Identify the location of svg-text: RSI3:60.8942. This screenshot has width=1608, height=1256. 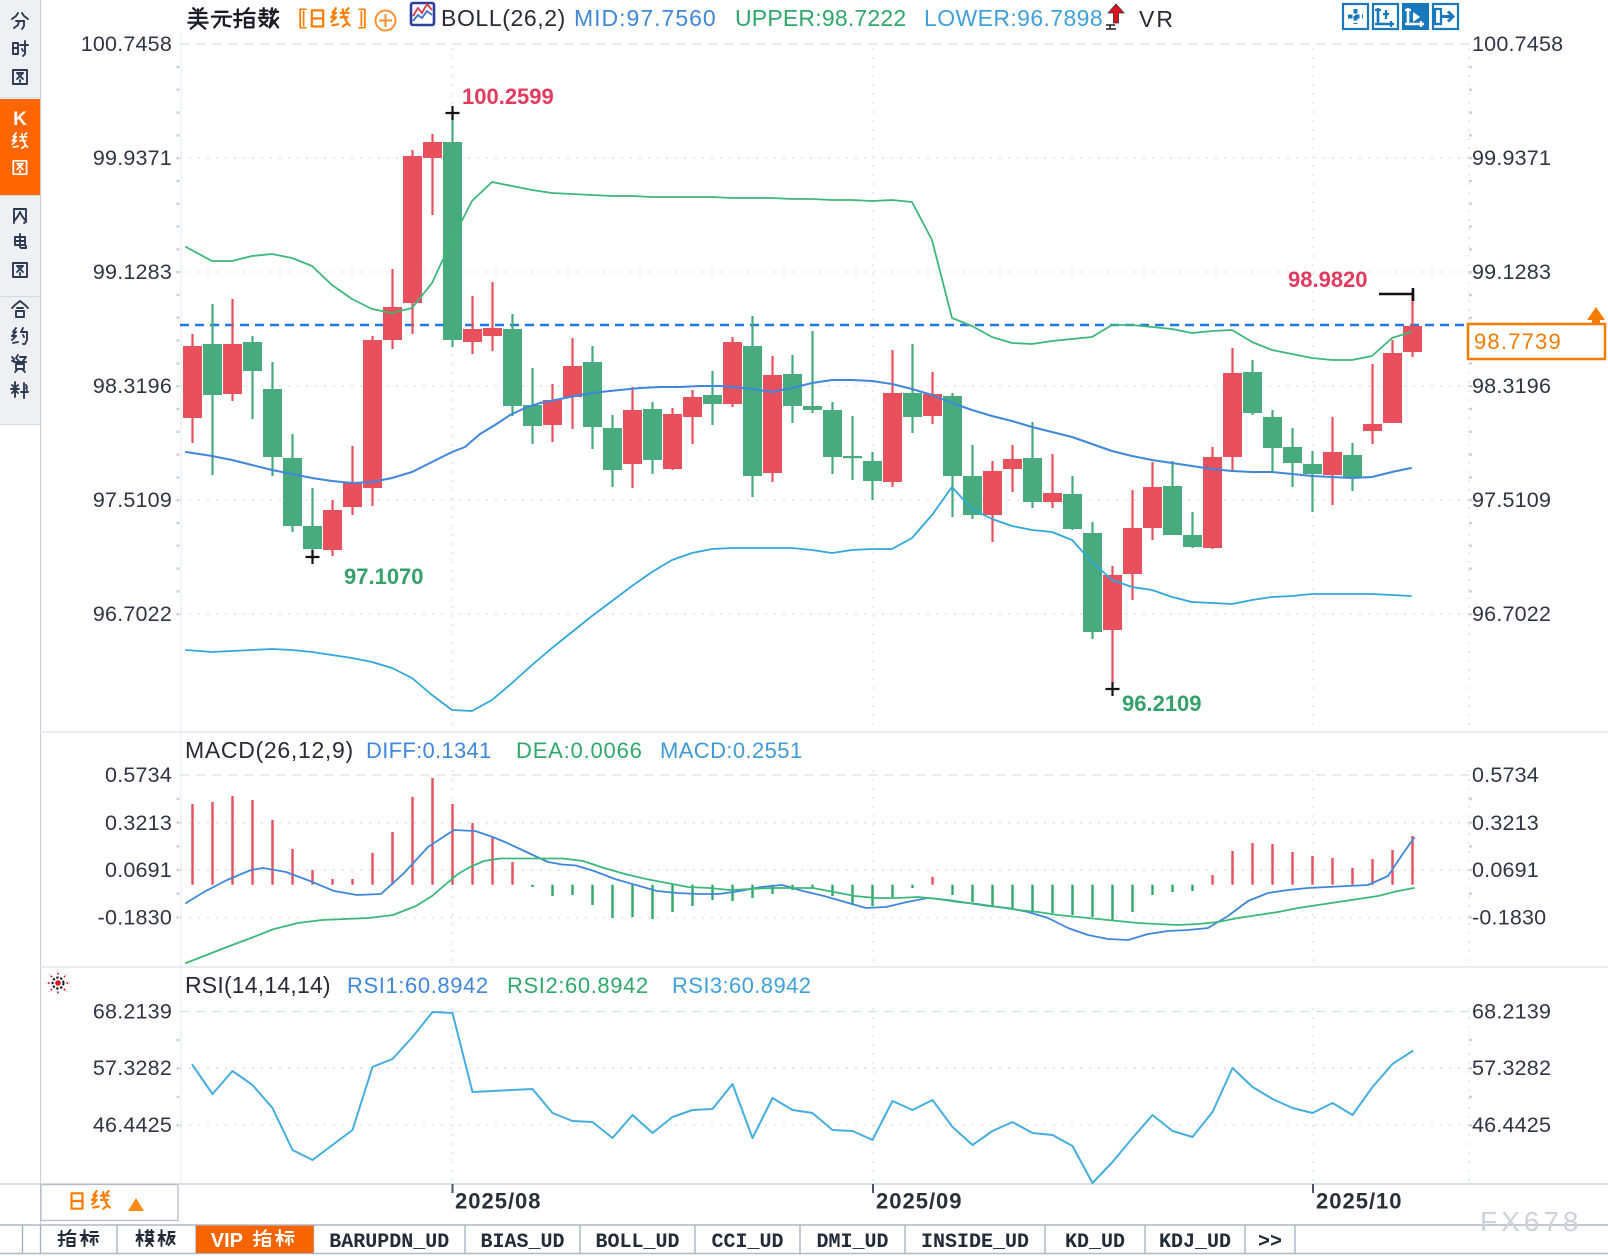
(741, 985).